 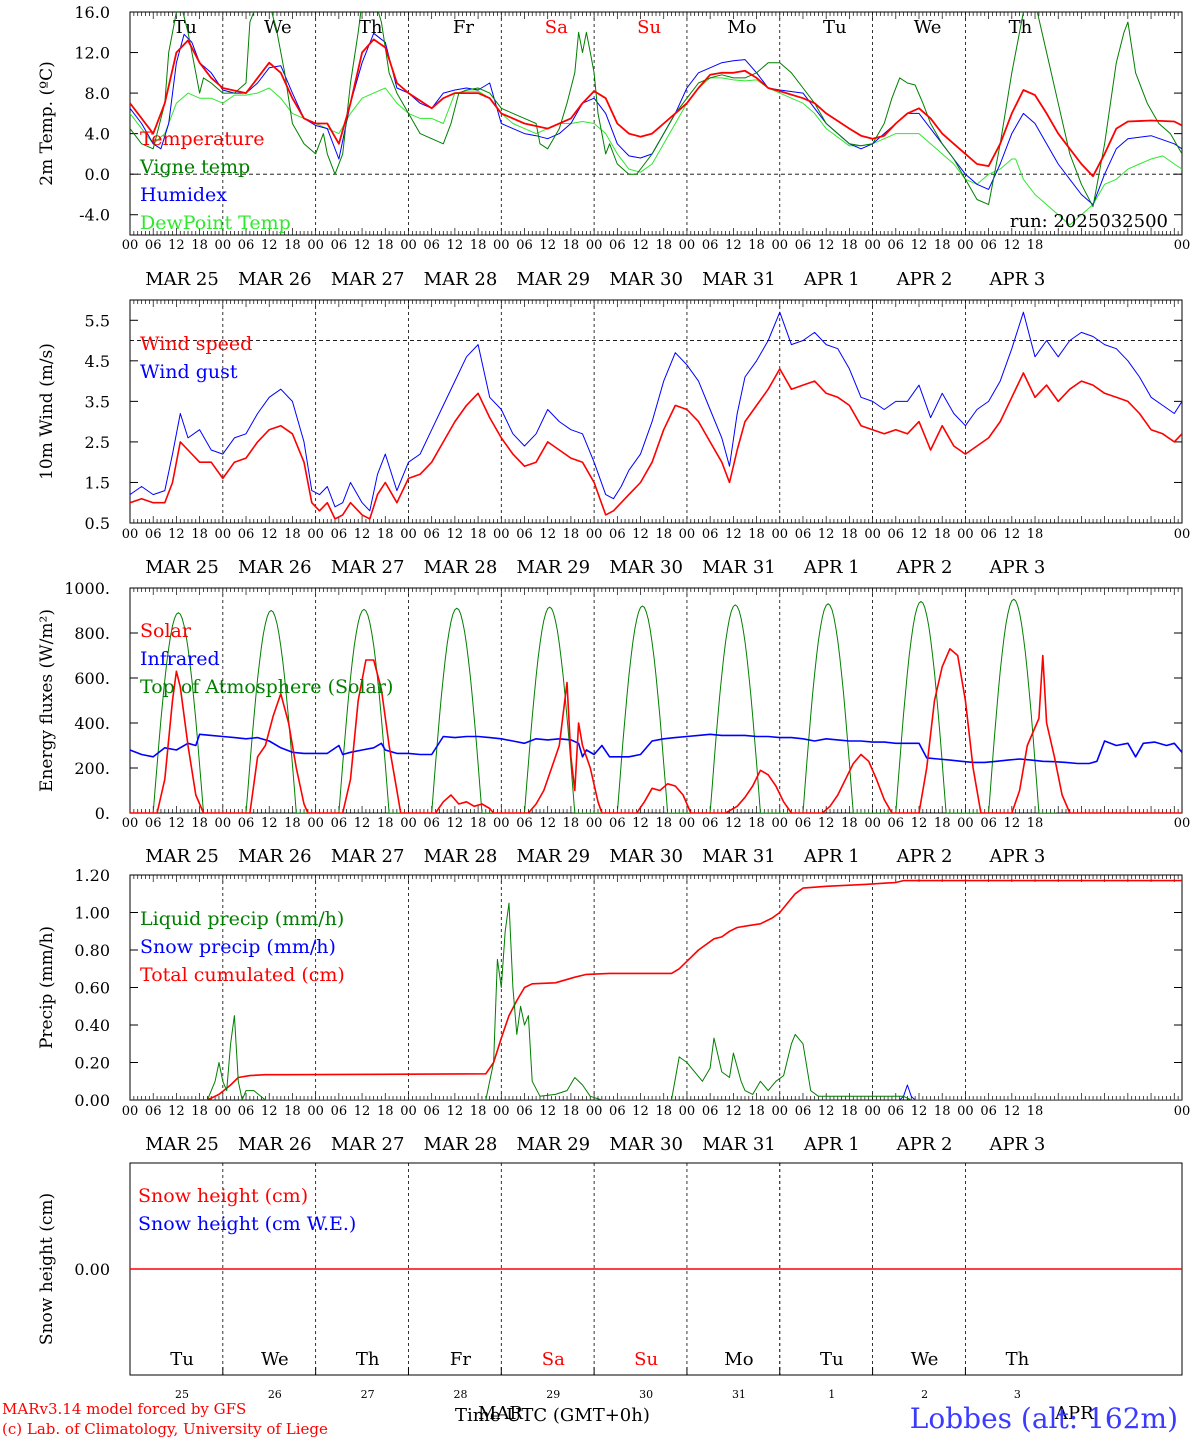 What do you see at coordinates (166, 631) in the screenshot?
I see `legend-entry: Solar` at bounding box center [166, 631].